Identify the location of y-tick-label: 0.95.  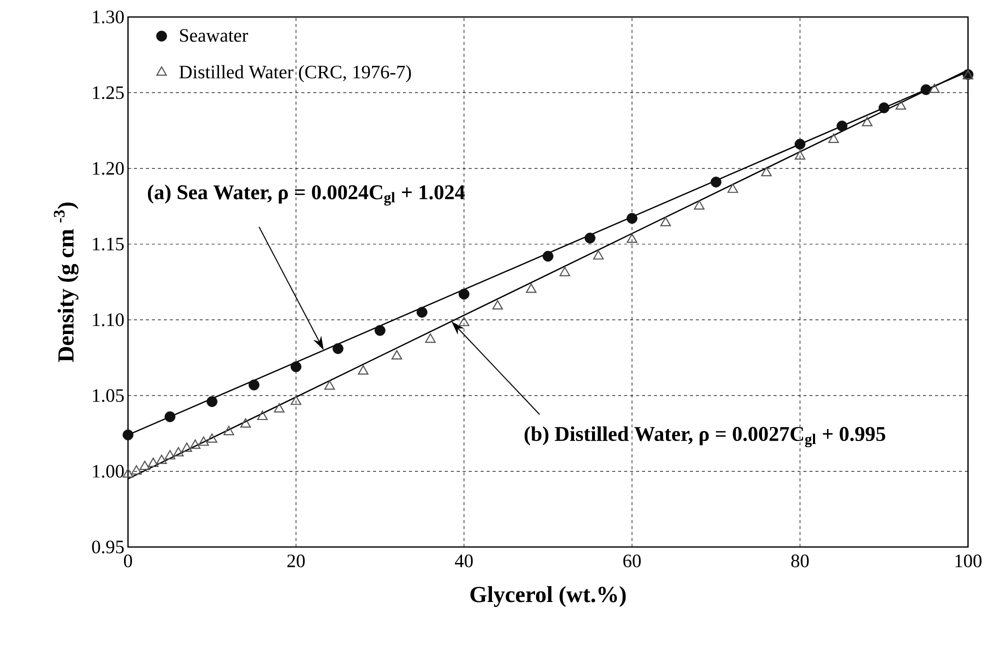
(108, 547).